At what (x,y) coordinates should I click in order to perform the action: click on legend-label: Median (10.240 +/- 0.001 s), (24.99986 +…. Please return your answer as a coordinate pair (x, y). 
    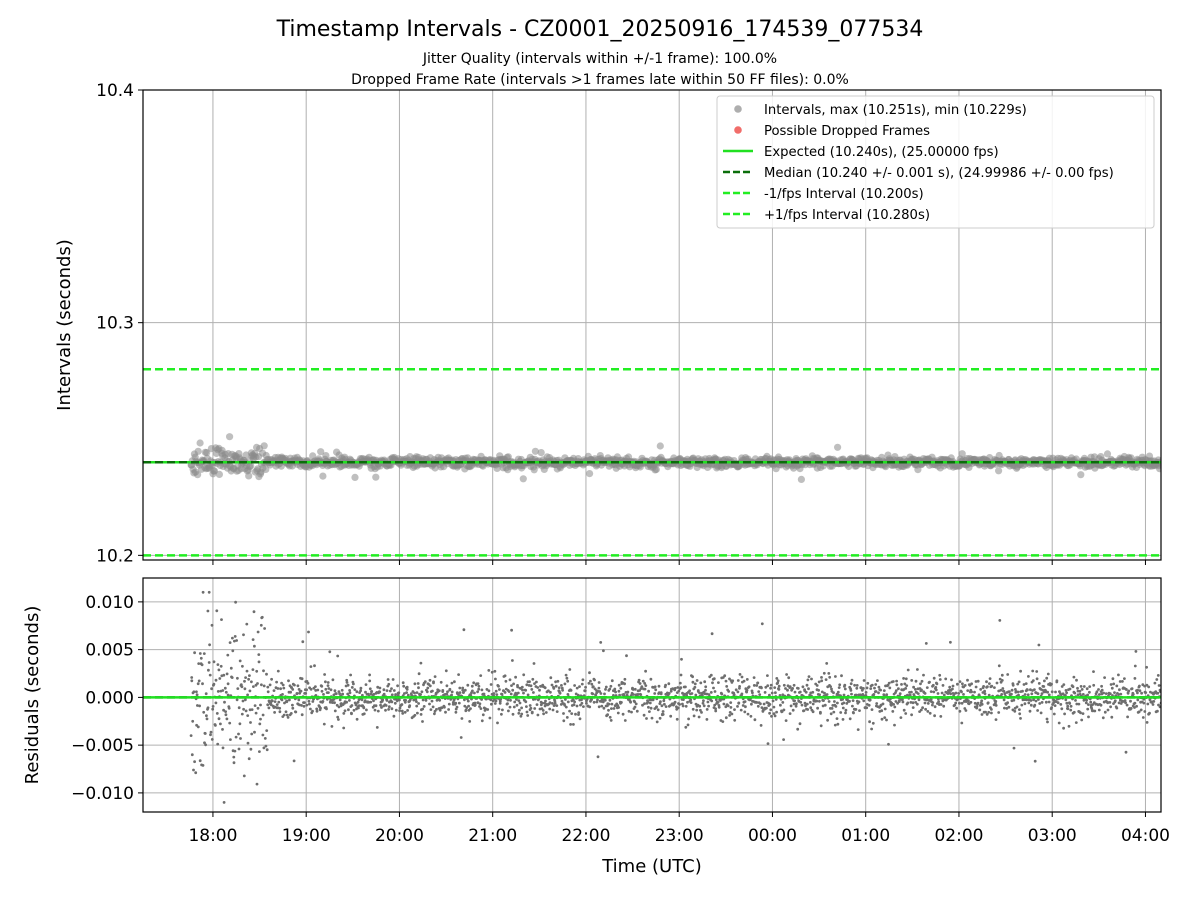
    Looking at the image, I should click on (939, 173).